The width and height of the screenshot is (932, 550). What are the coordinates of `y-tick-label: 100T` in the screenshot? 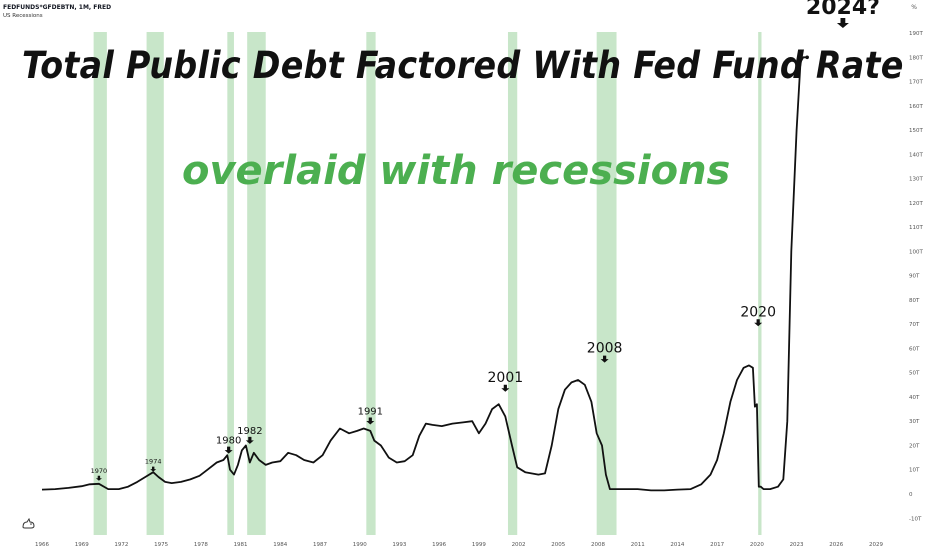 It's located at (916, 252).